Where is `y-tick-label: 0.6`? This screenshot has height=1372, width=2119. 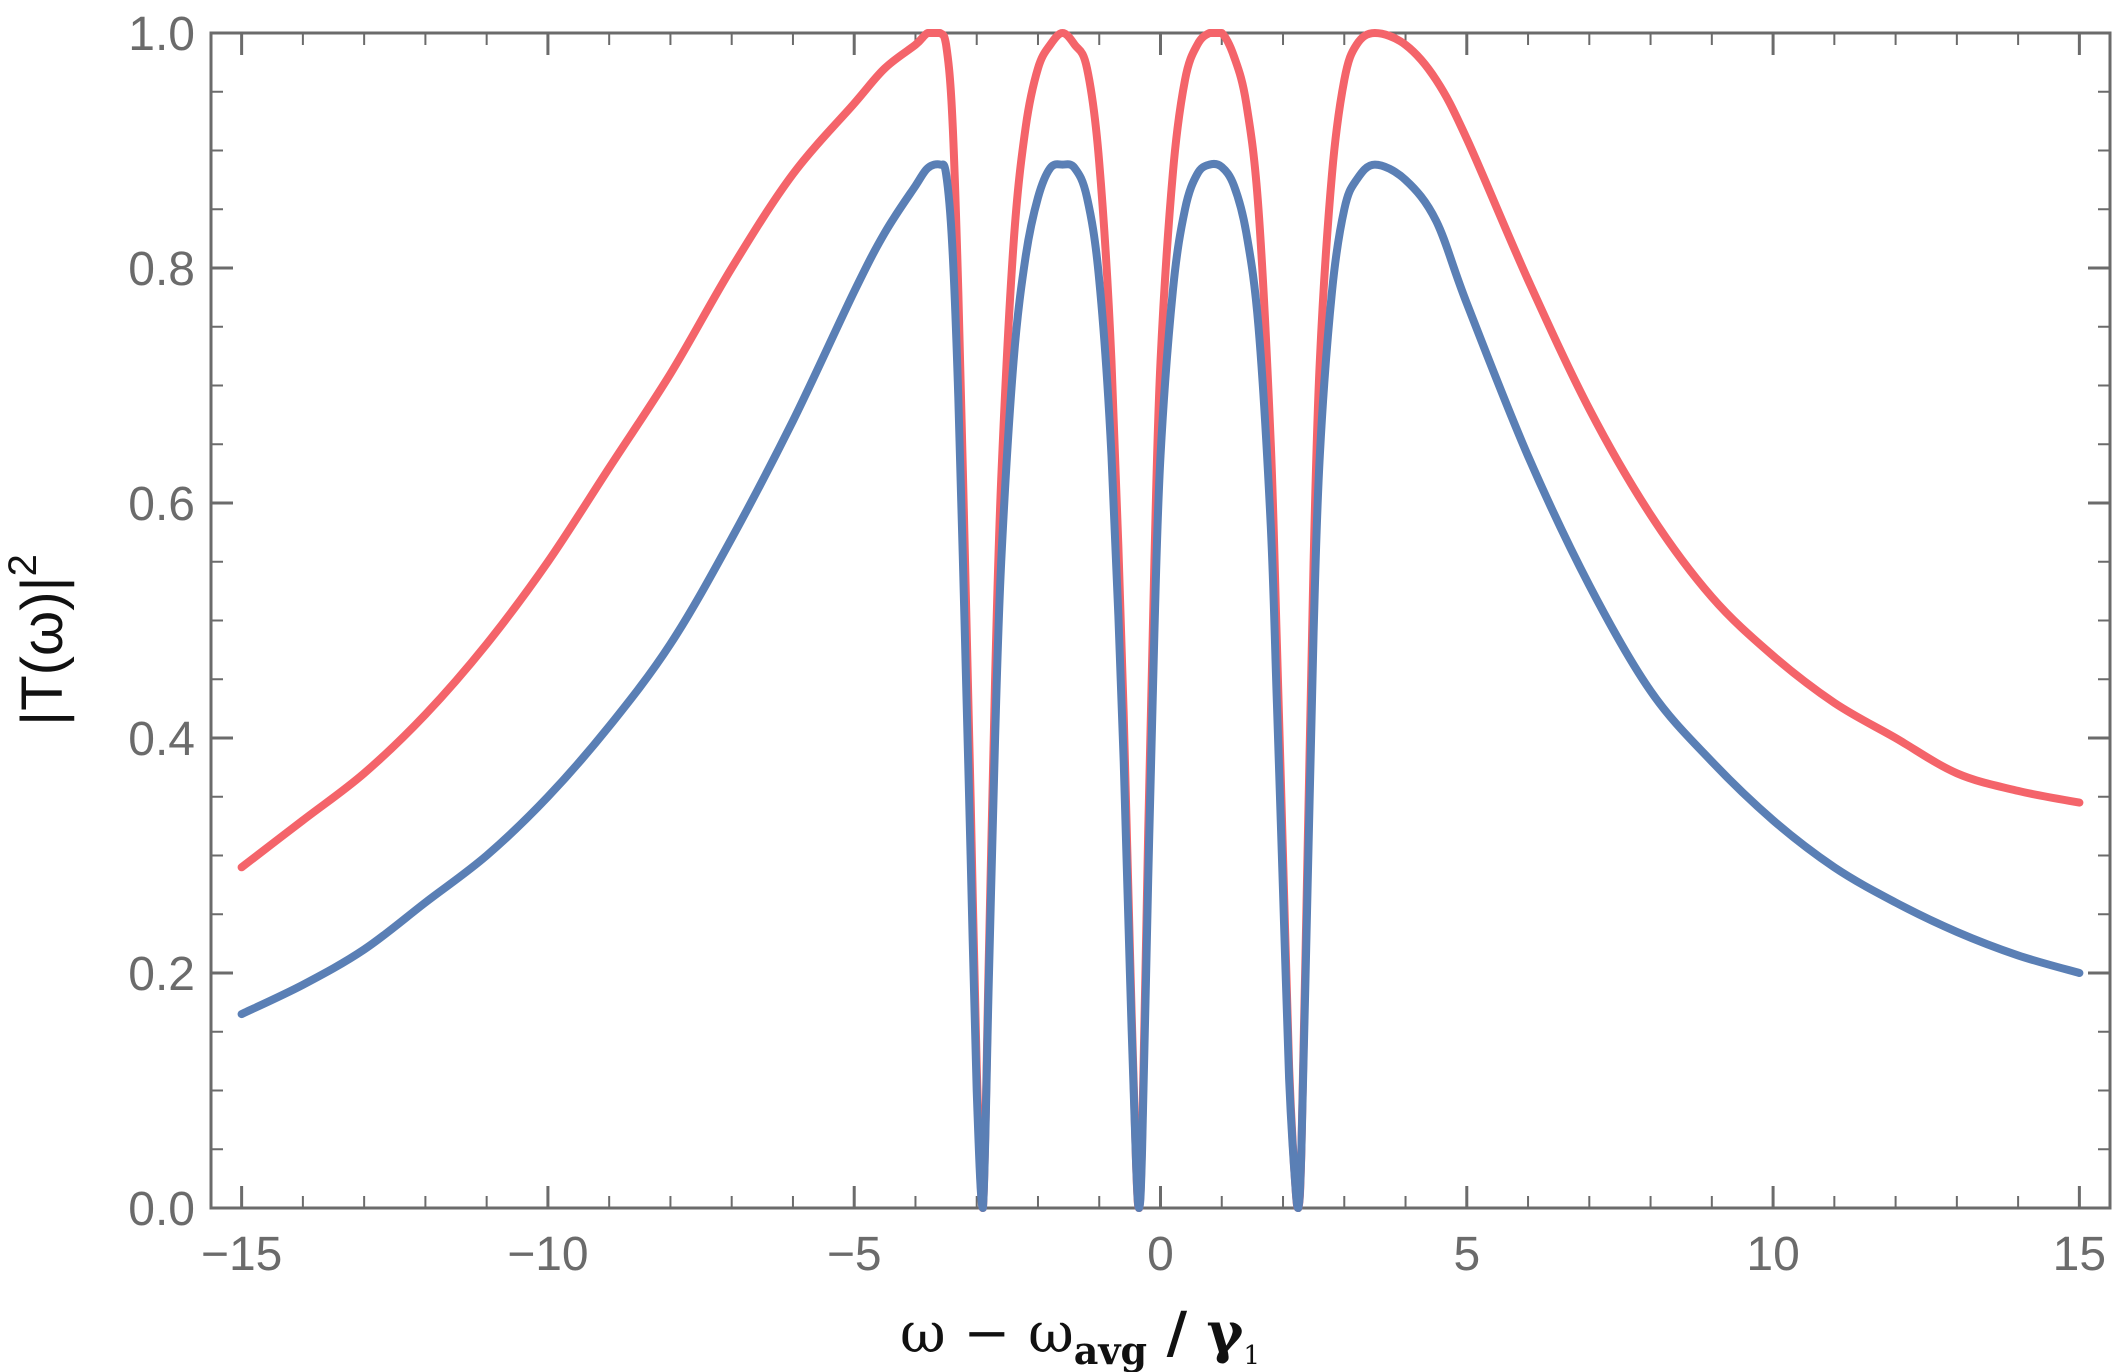
y-tick-label: 0.6 is located at coordinates (161, 504).